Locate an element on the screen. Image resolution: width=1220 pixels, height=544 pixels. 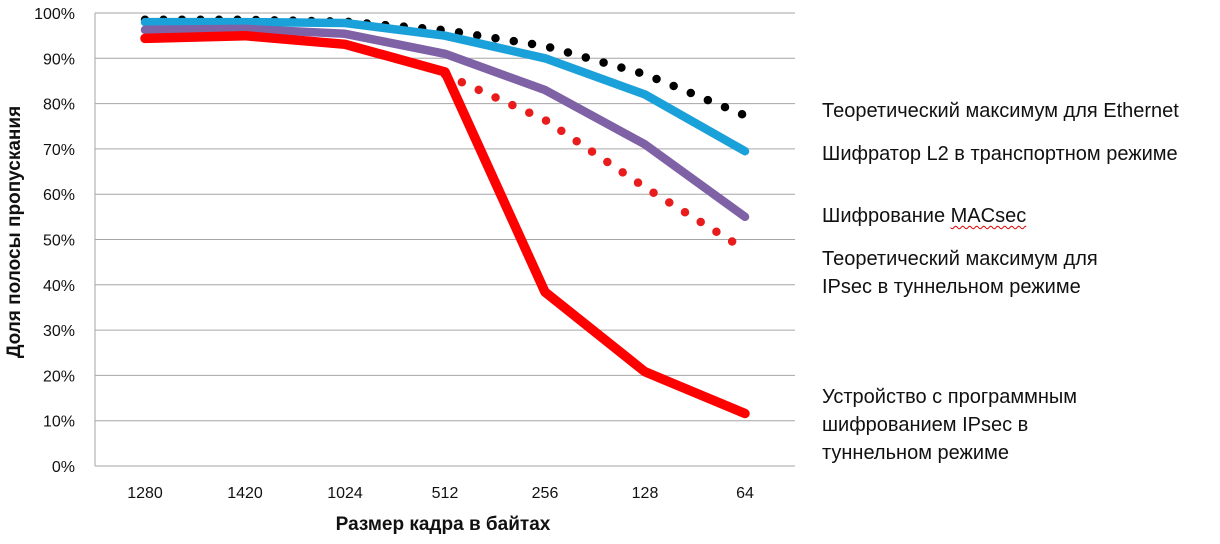
legend-label-ipsec-max-line1: Теоретический максимум для is located at coordinates (960, 259).